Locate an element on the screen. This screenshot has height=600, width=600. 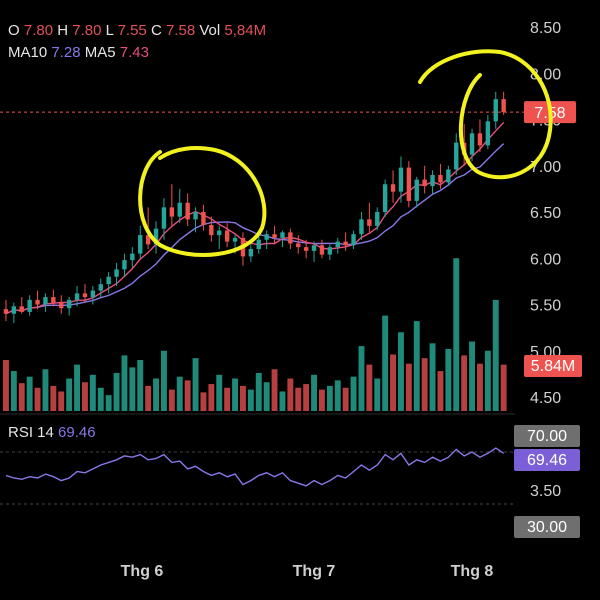
high-label: H is located at coordinates (63, 30).